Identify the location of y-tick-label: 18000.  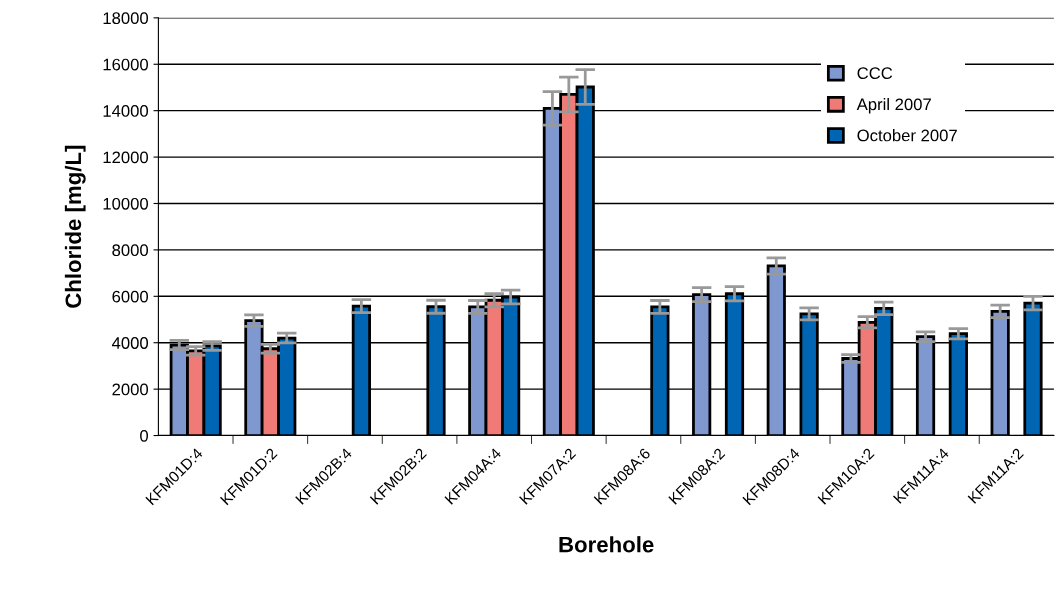
(126, 18).